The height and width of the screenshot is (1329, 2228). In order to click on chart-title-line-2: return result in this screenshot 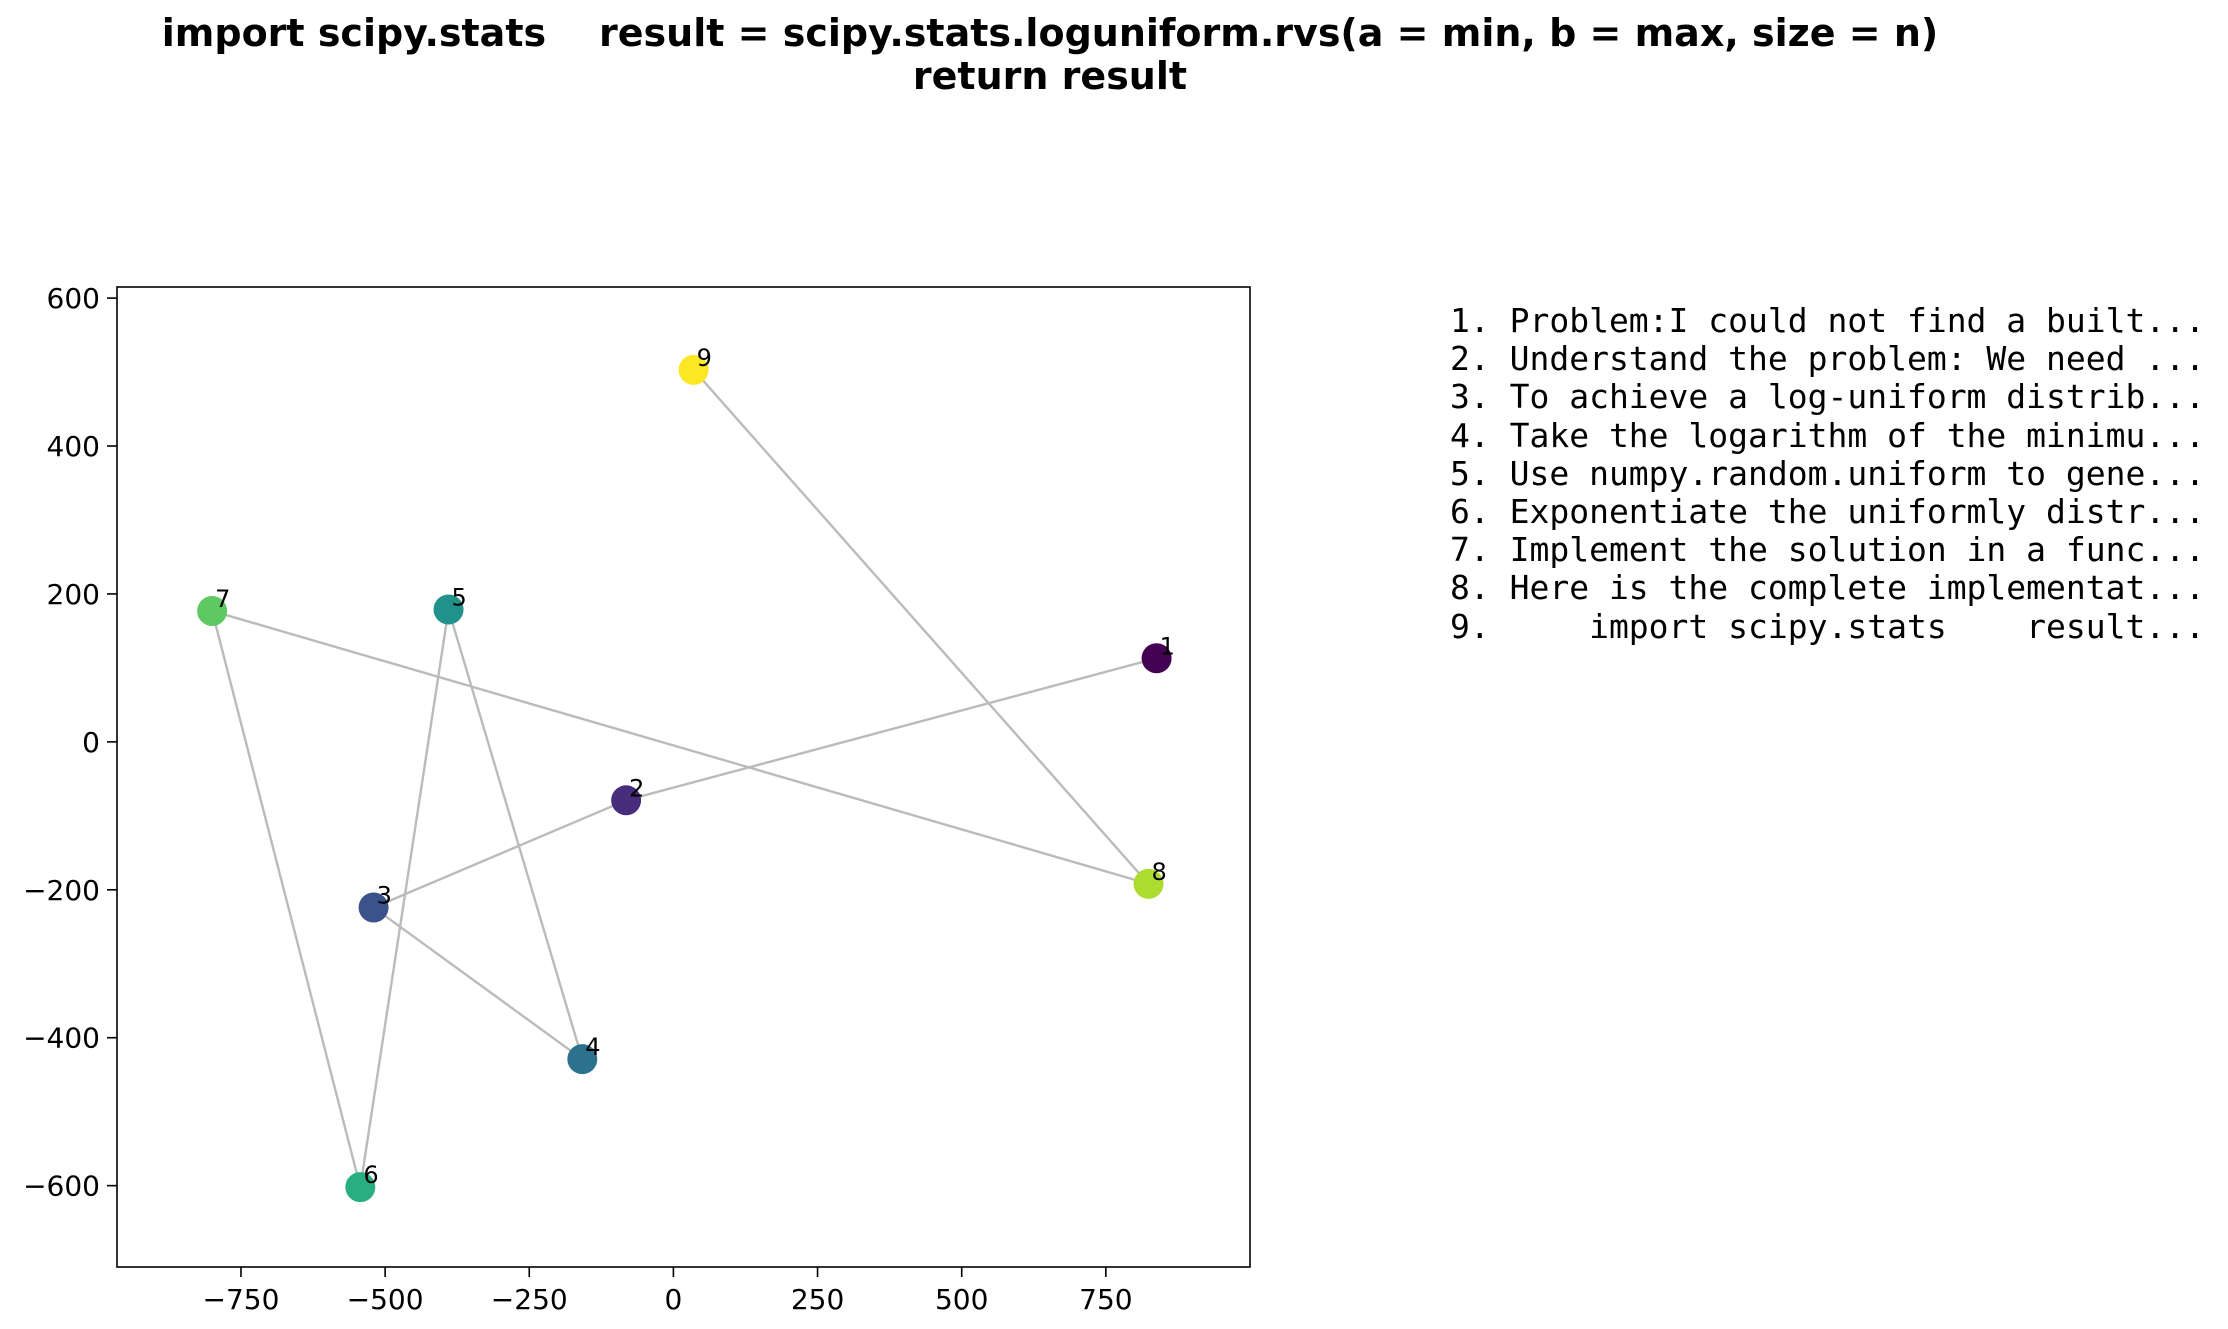, I will do `click(1050, 76)`.